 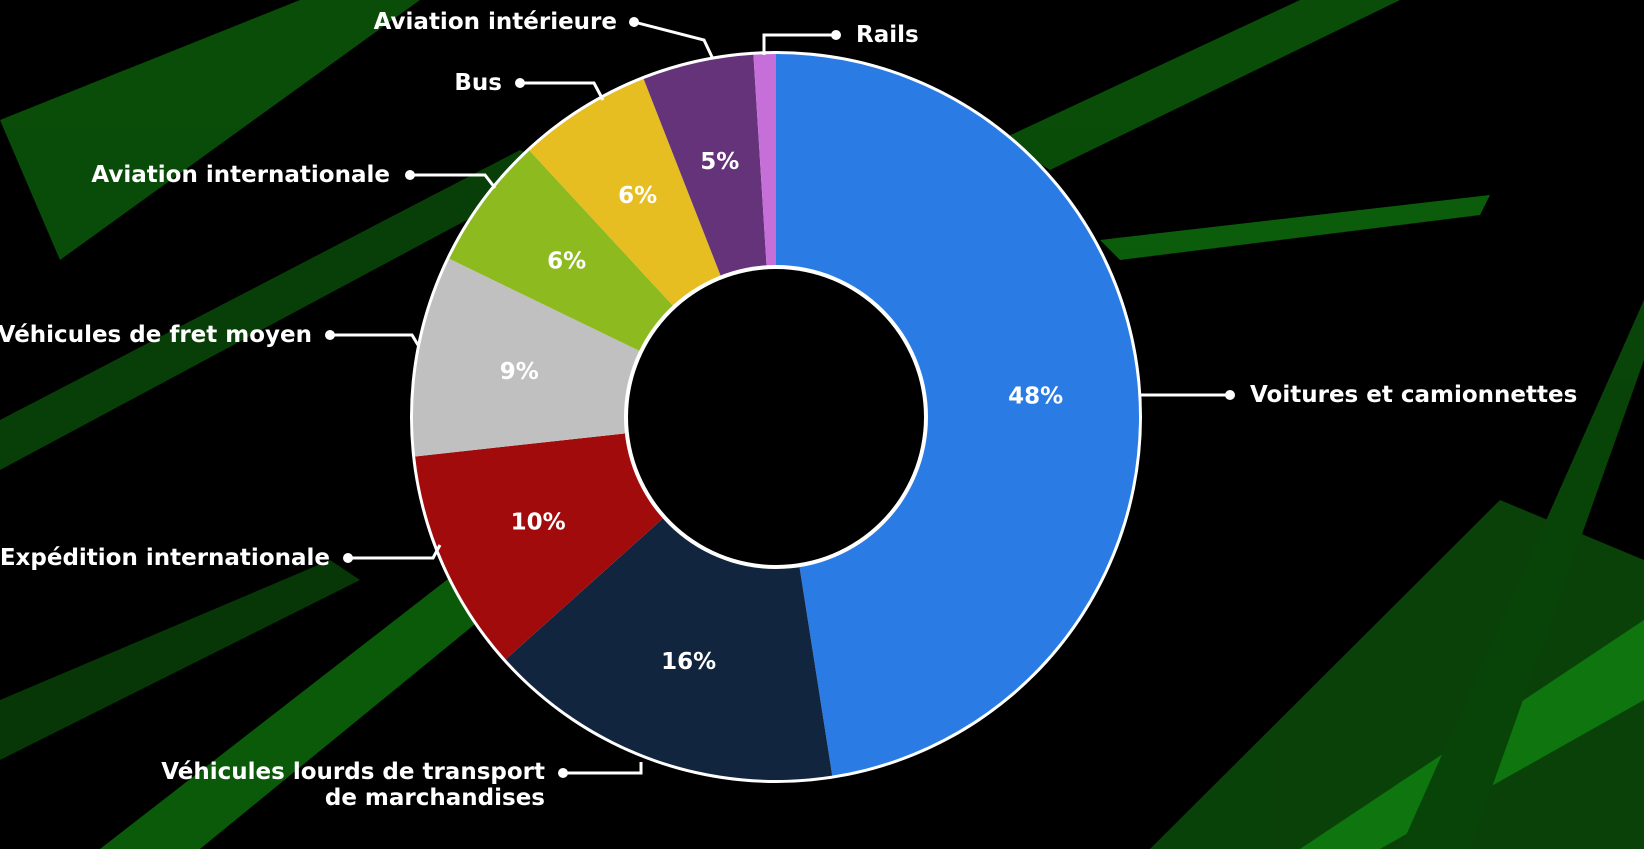 What do you see at coordinates (478, 83) in the screenshot?
I see `category-label: Bus` at bounding box center [478, 83].